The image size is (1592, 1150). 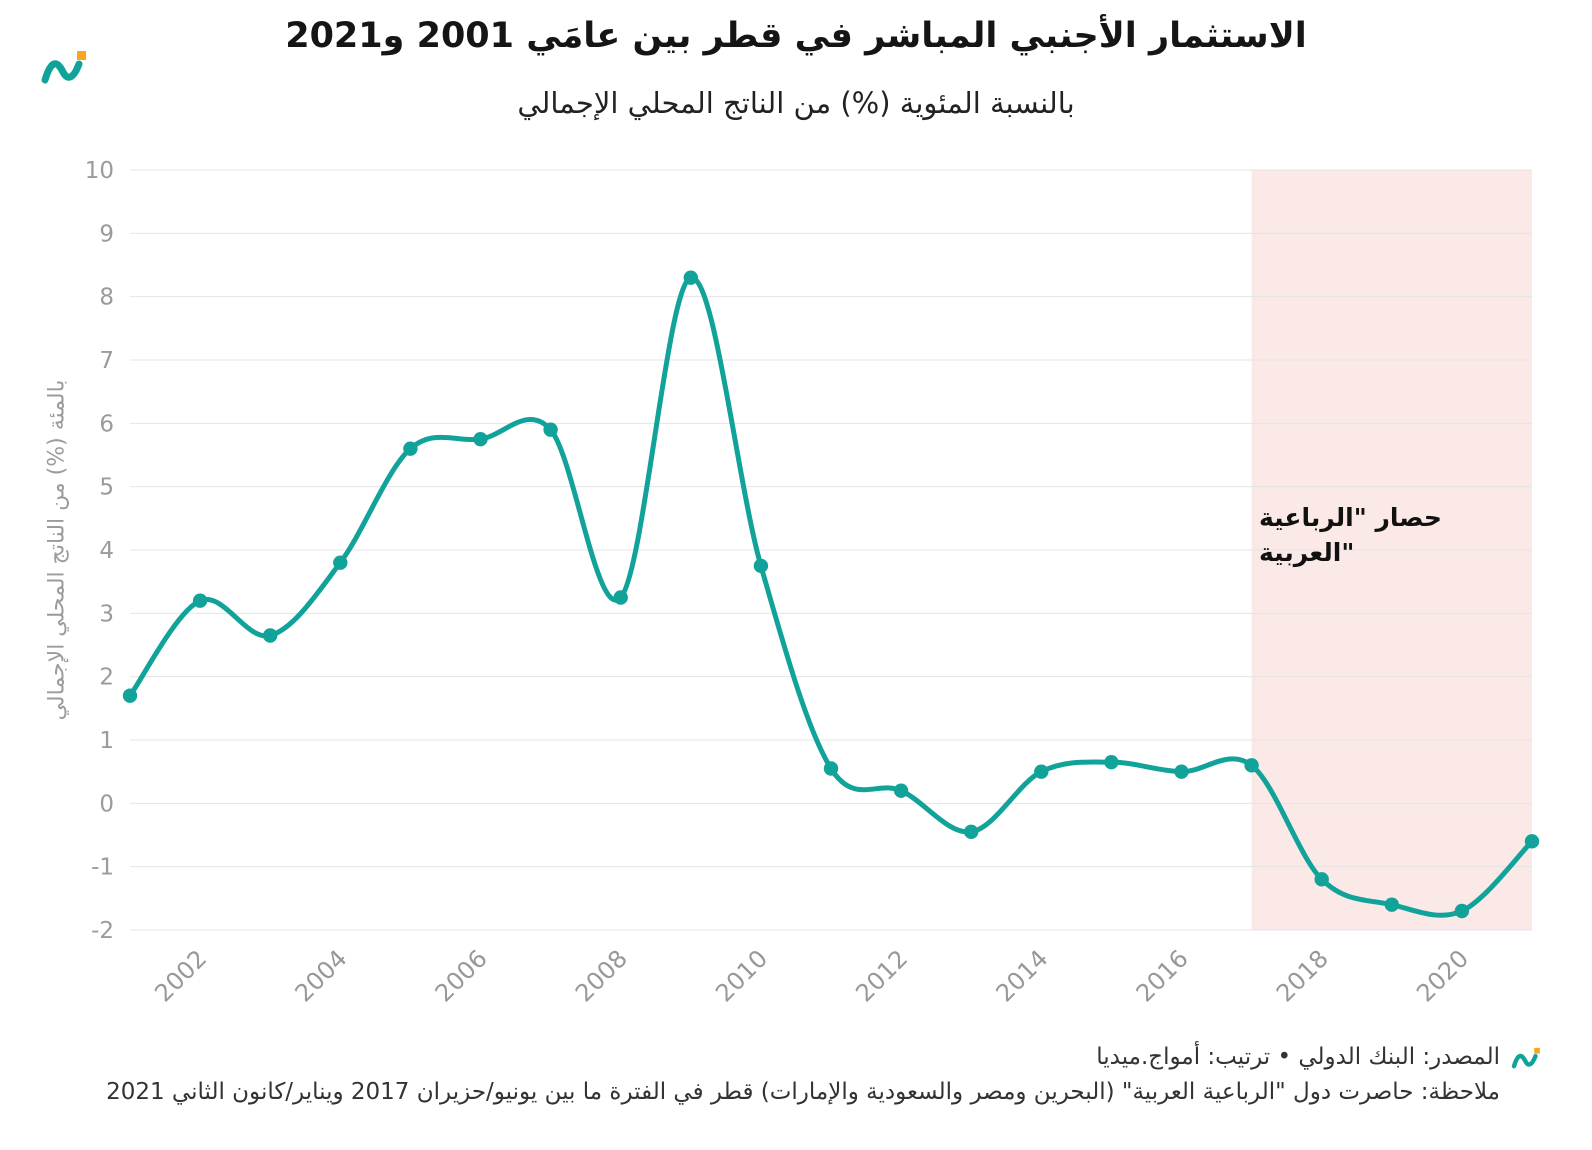 What do you see at coordinates (106, 741) in the screenshot?
I see `y-tick-label: 1` at bounding box center [106, 741].